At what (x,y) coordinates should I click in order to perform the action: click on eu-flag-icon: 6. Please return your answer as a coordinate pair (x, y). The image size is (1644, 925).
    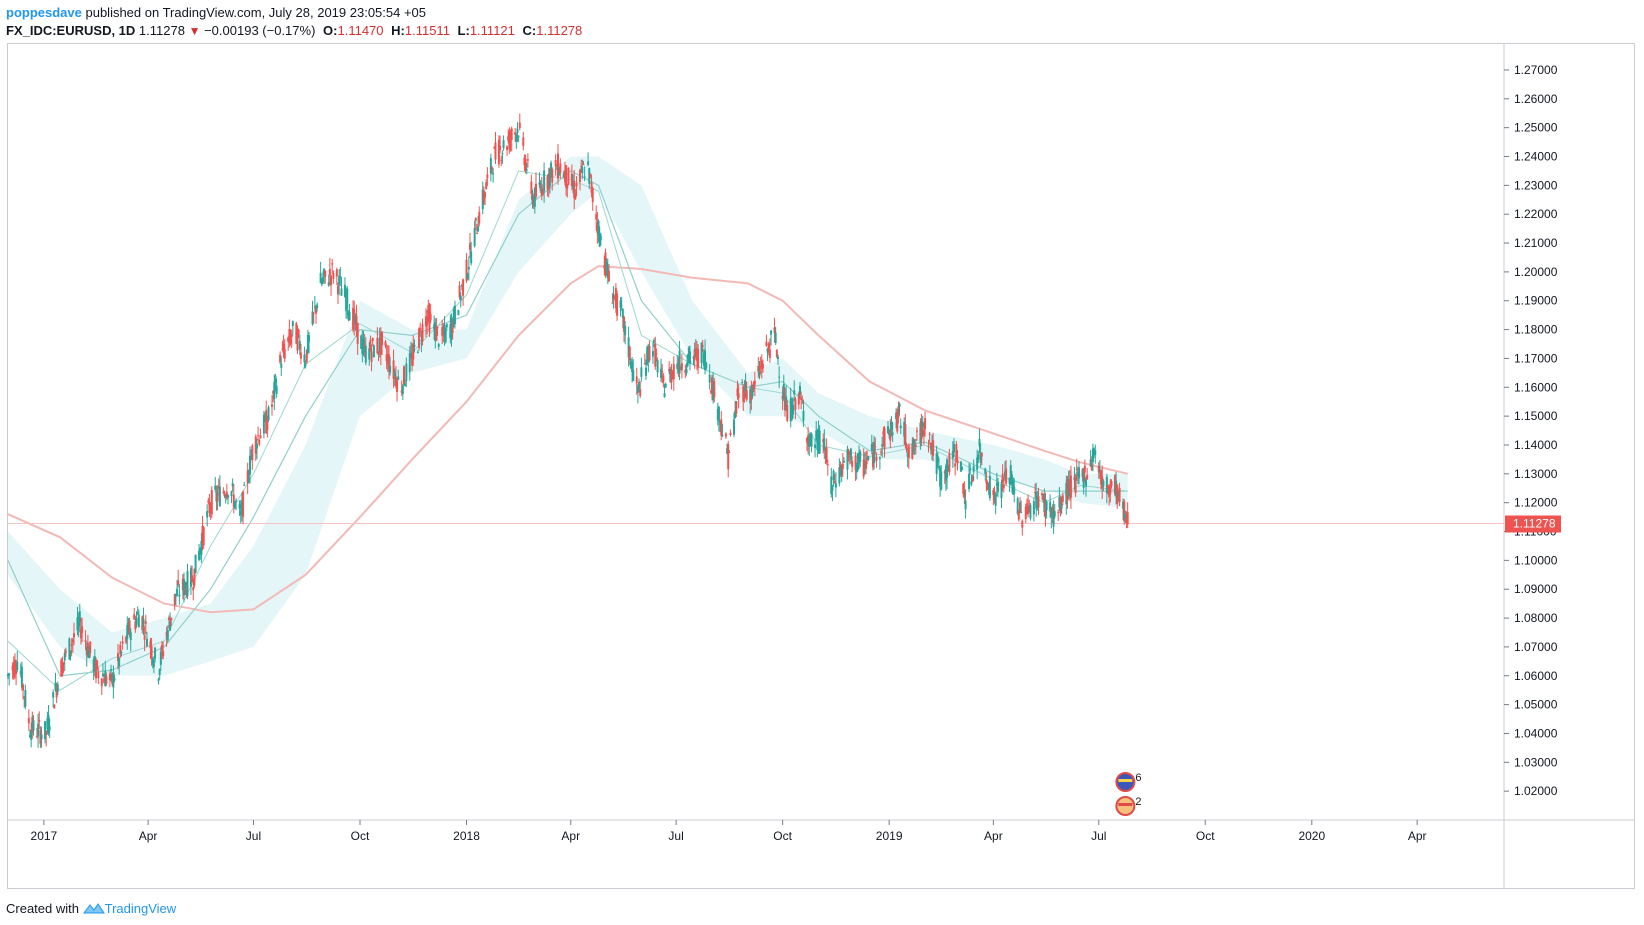
    Looking at the image, I should click on (1128, 782).